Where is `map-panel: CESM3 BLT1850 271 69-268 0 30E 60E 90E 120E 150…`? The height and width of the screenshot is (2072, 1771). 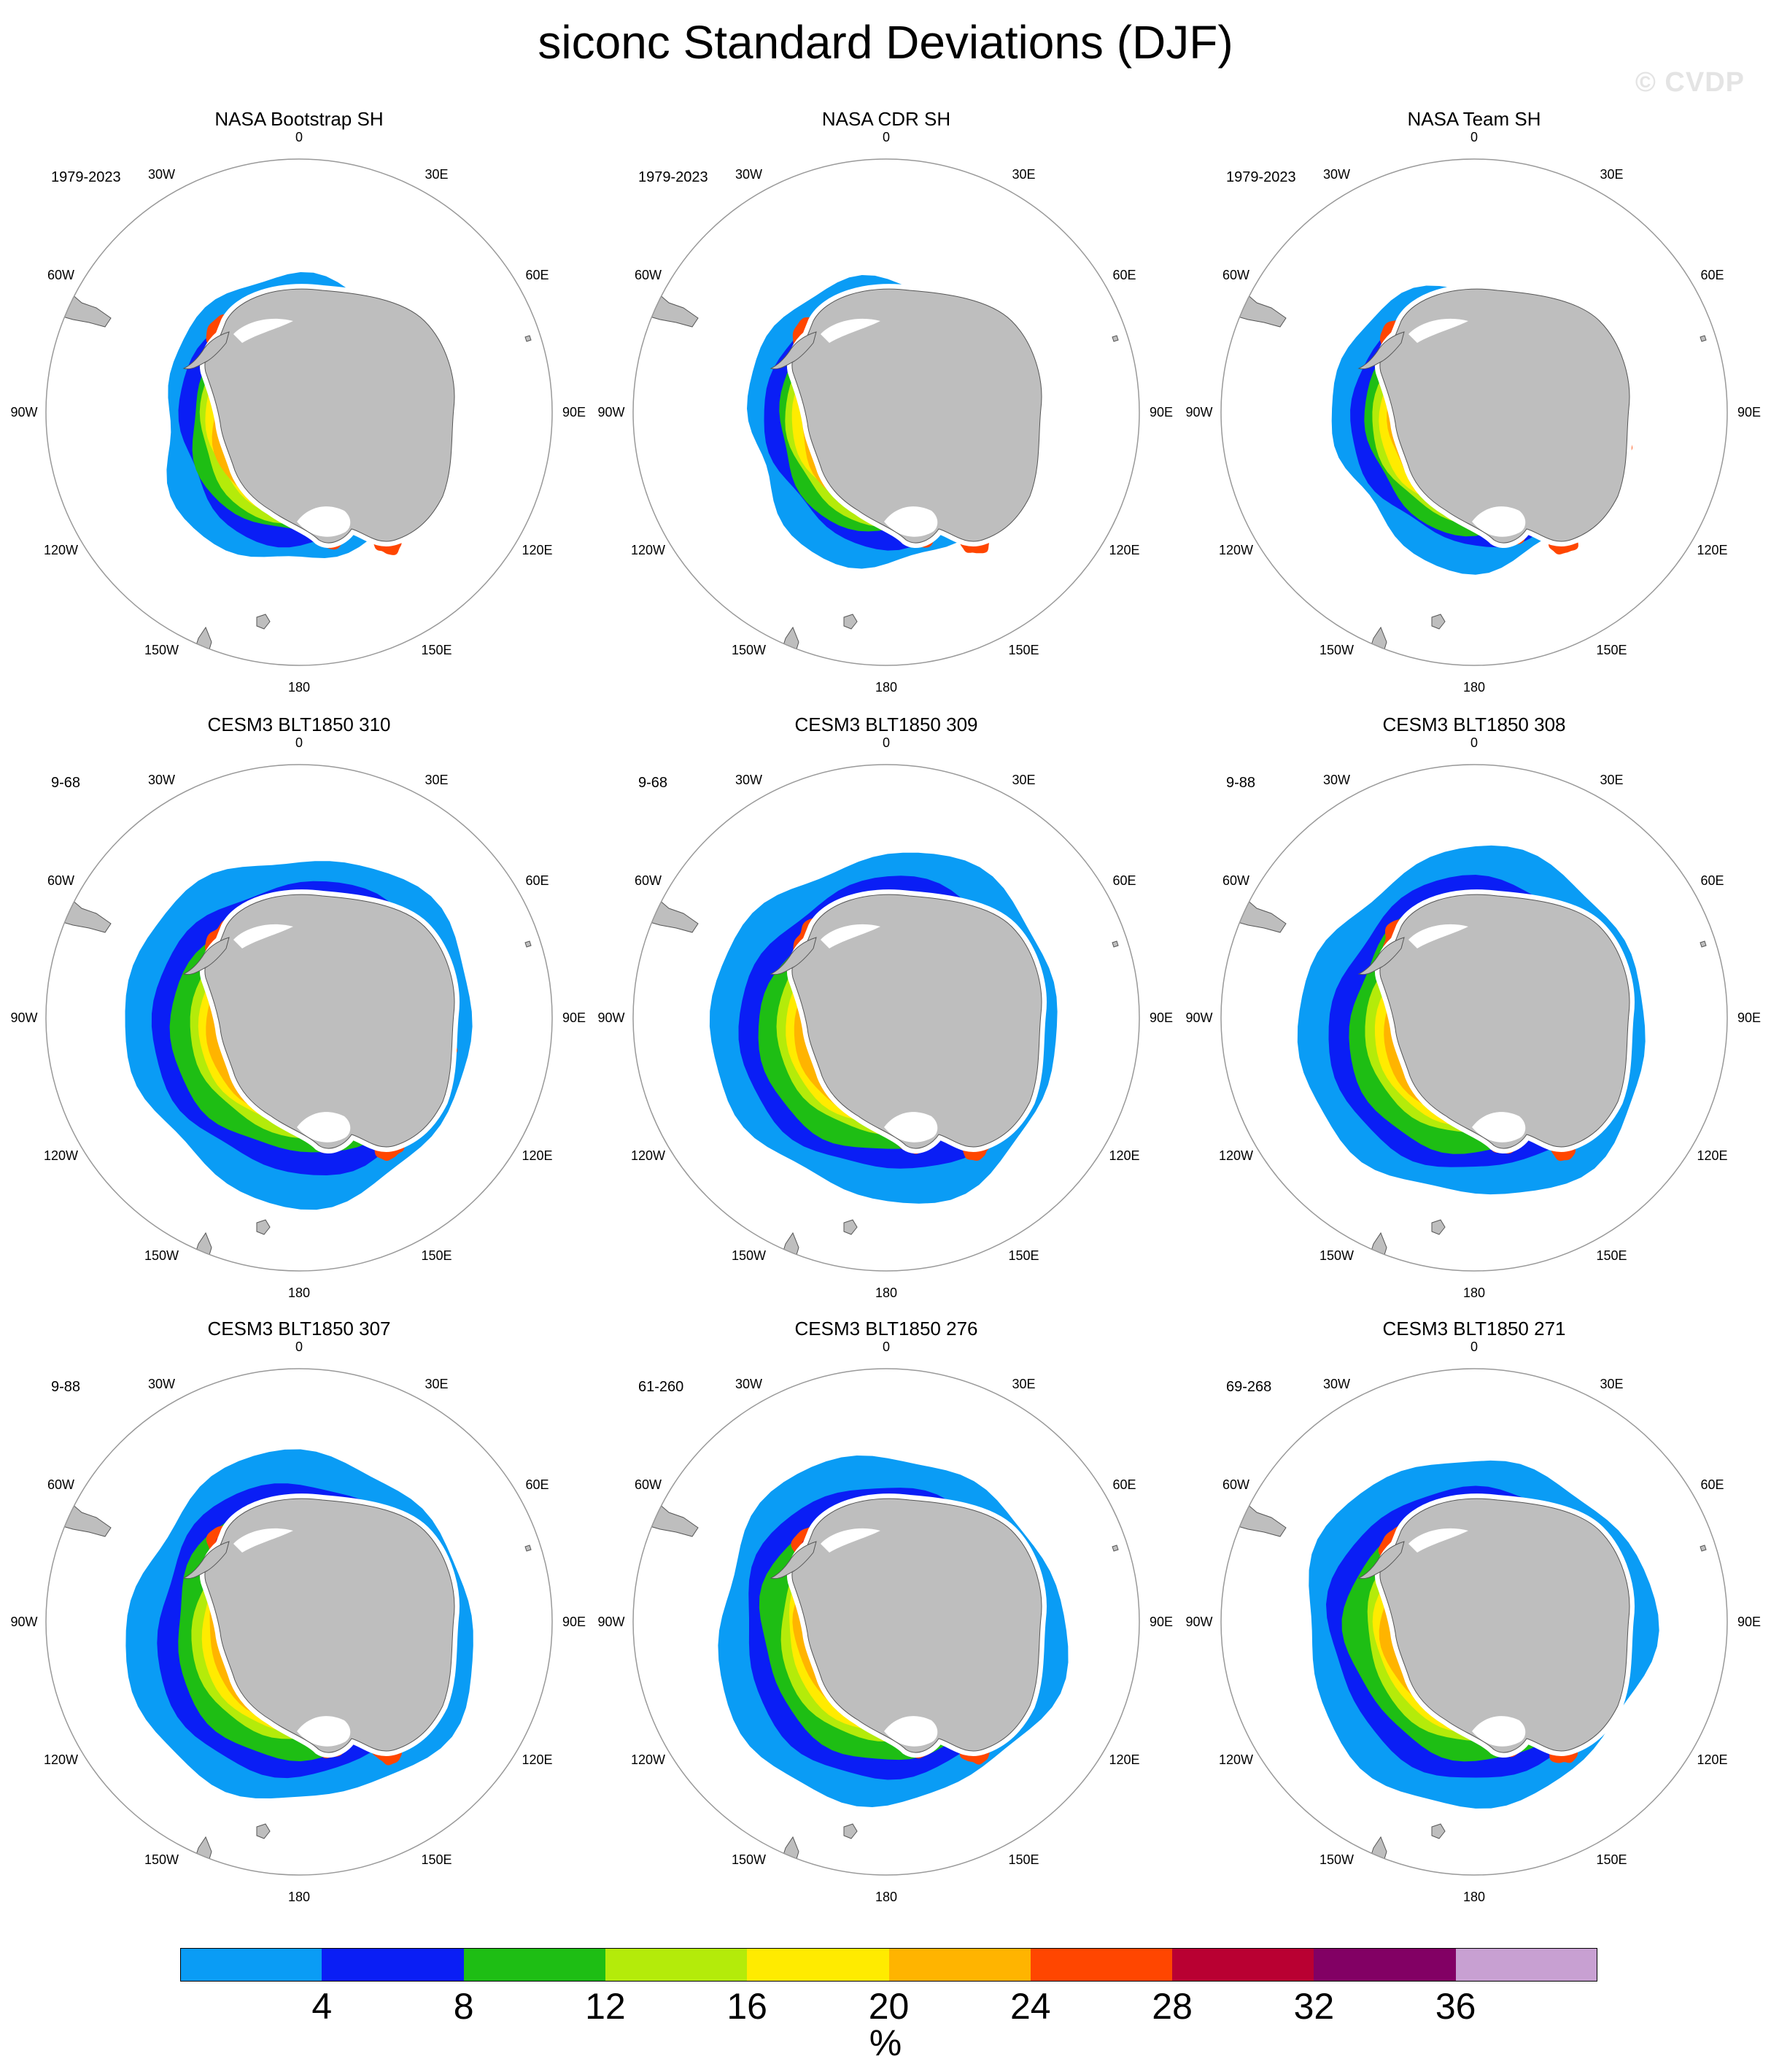
map-panel: CESM3 BLT1850 271 69-268 0 30E 60E 90E 120E 150… is located at coordinates (1476, 1611).